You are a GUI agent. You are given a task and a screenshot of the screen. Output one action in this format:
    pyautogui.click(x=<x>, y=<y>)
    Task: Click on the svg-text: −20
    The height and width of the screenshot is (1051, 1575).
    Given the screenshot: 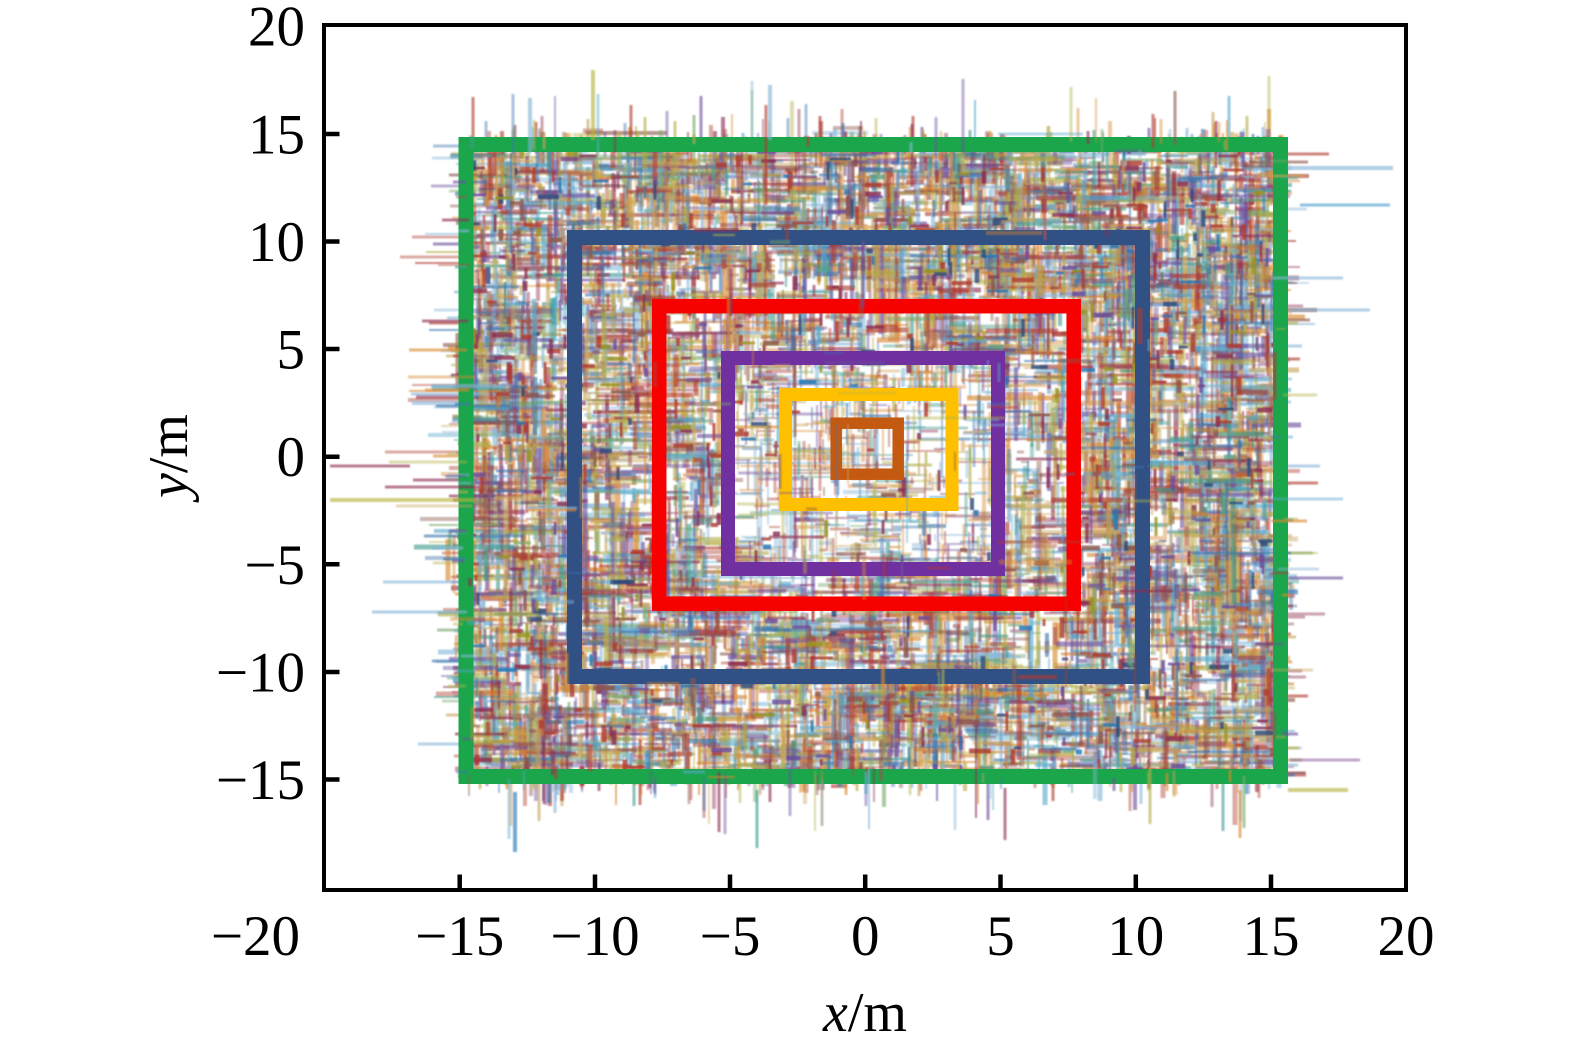 What is the action you would take?
    pyautogui.click(x=255, y=936)
    